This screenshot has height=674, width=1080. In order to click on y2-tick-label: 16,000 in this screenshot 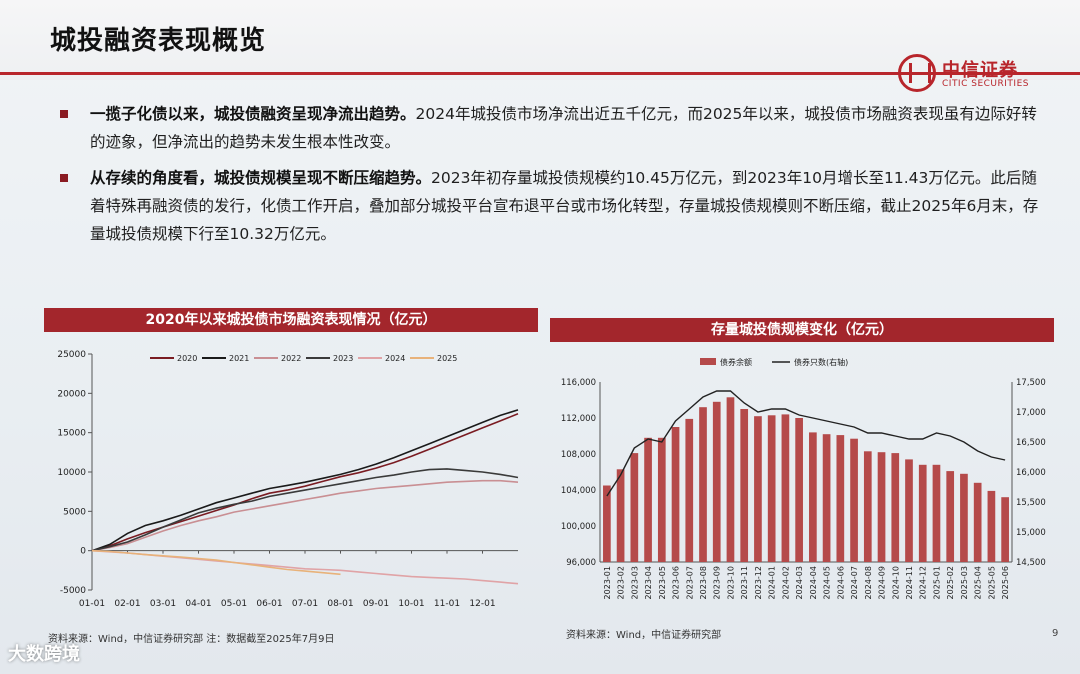, I will do `click(1031, 473)`.